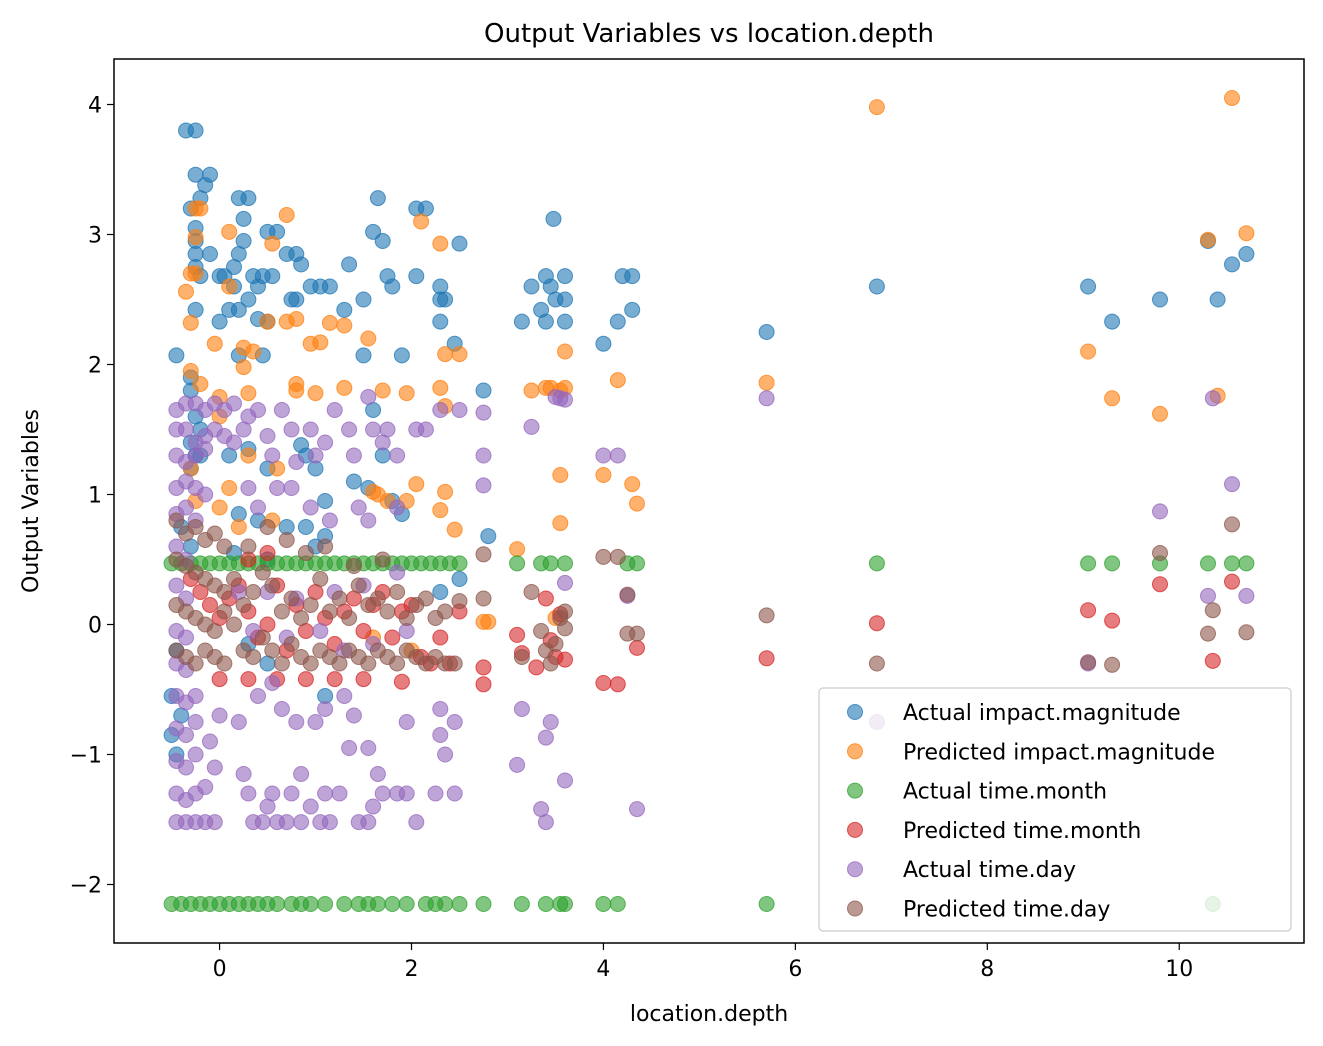  What do you see at coordinates (1005, 792) in the screenshot?
I see `legend-label: Actual time.month` at bounding box center [1005, 792].